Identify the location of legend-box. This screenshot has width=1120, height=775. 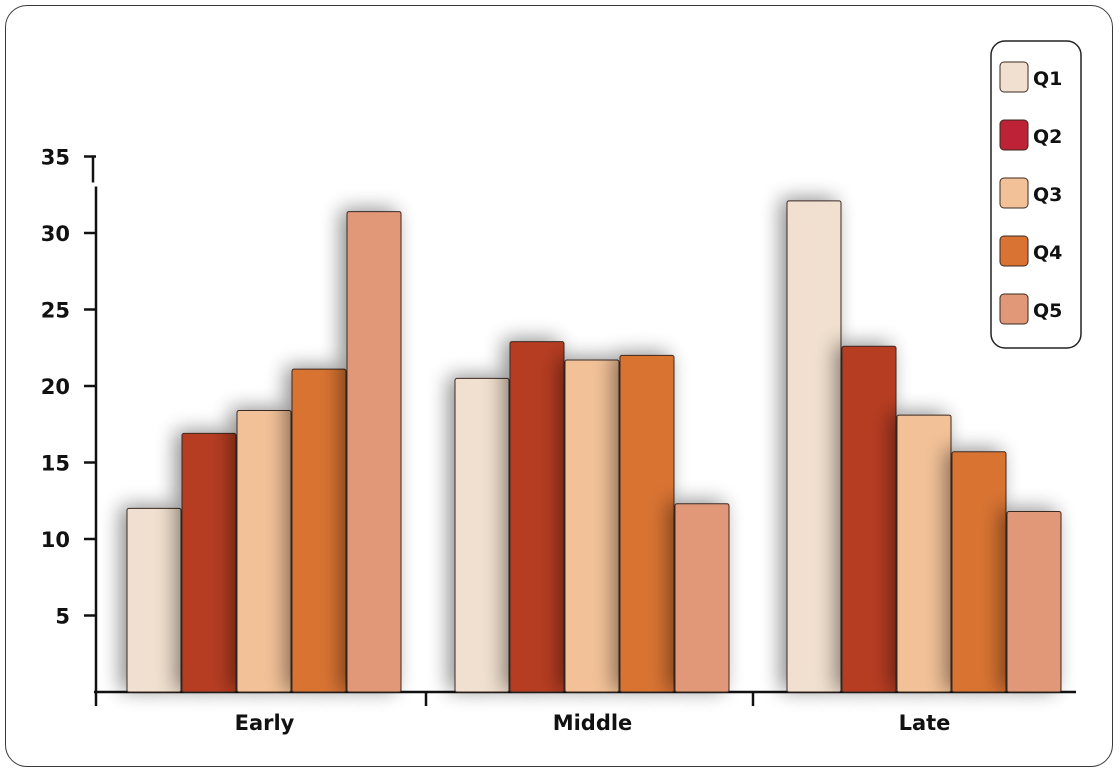
(1036, 194).